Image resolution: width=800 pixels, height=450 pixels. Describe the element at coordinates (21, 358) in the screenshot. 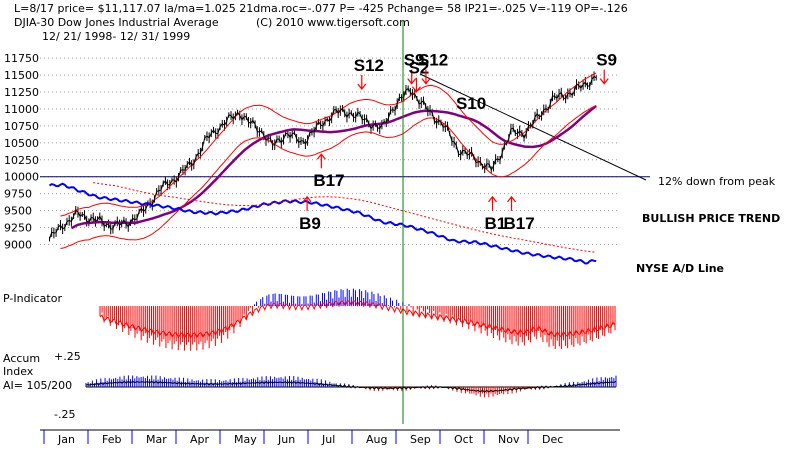

I see `label-accum: Accum` at that location.